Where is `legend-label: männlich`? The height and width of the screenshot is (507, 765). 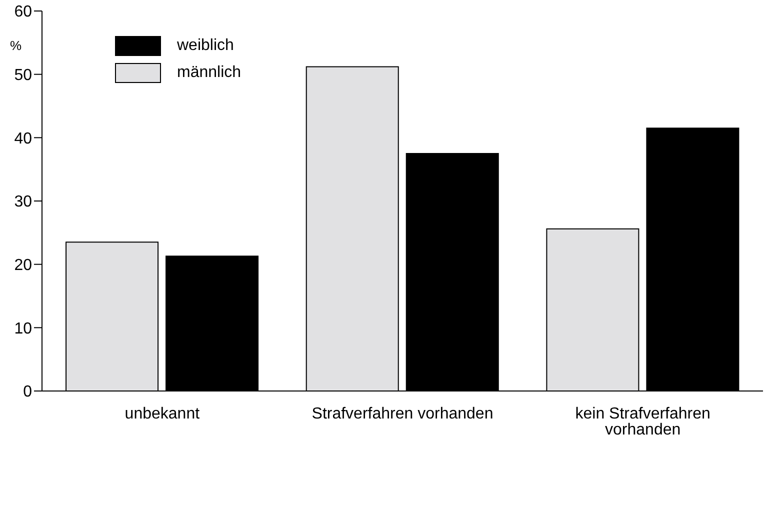
legend-label: männlich is located at coordinates (209, 73).